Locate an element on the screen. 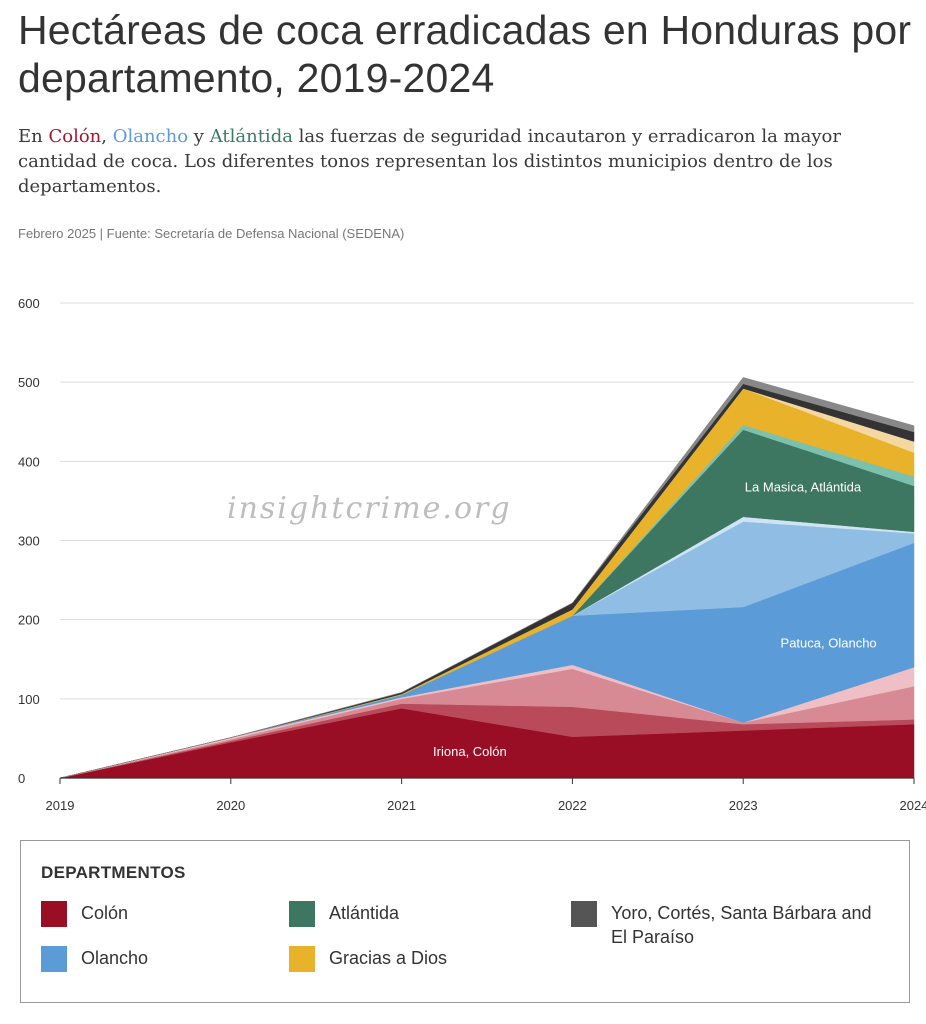  legend-item-gracias: Gracias a Dios is located at coordinates (368, 959).